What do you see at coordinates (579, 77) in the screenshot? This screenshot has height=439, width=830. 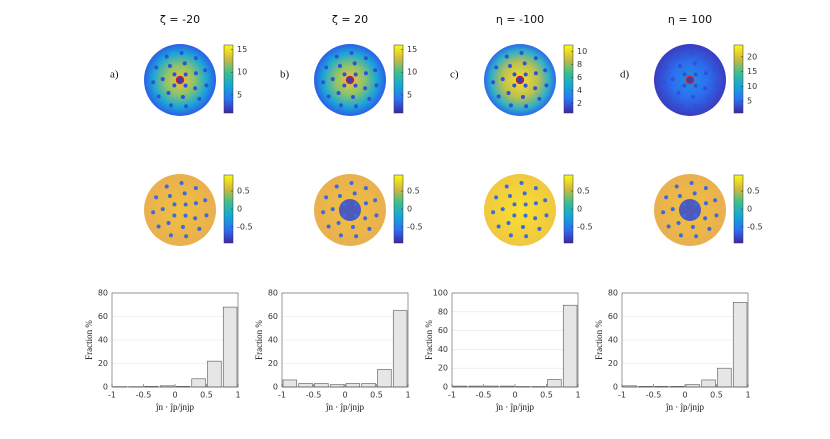 I see `colorbar-tick-label: 6` at bounding box center [579, 77].